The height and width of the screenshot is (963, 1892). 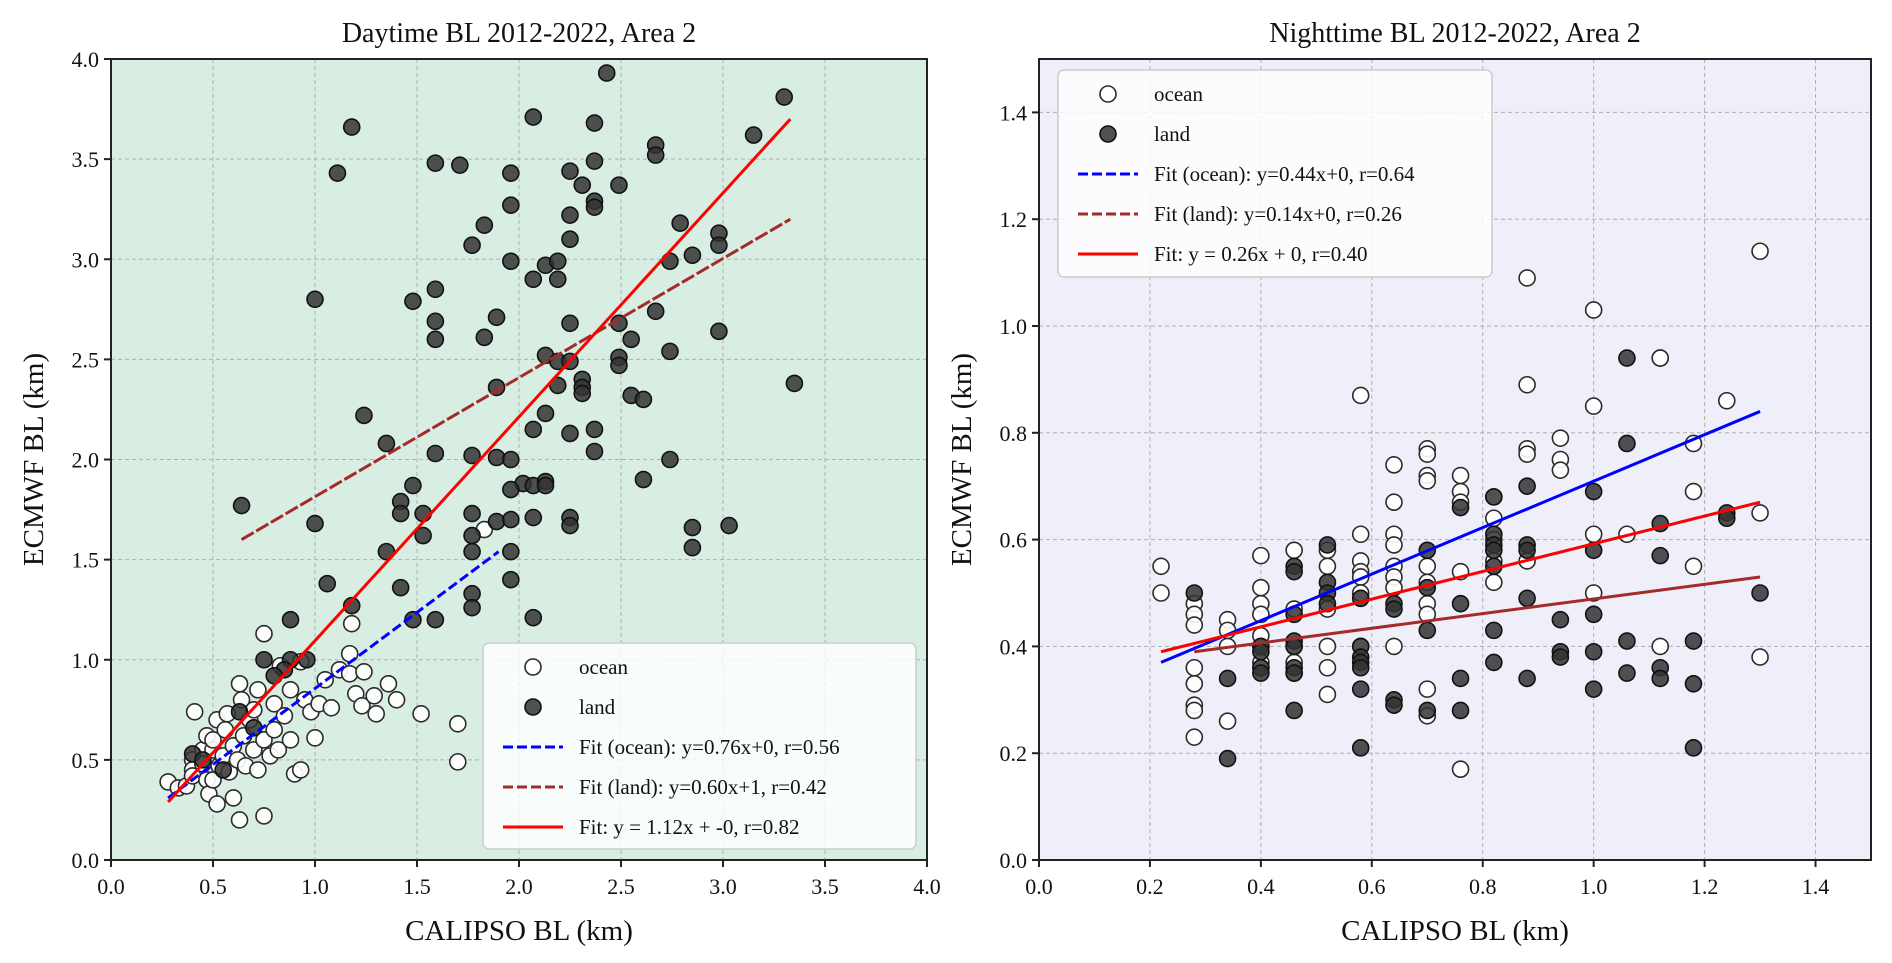 I want to click on legend-label: land, so click(x=597, y=707).